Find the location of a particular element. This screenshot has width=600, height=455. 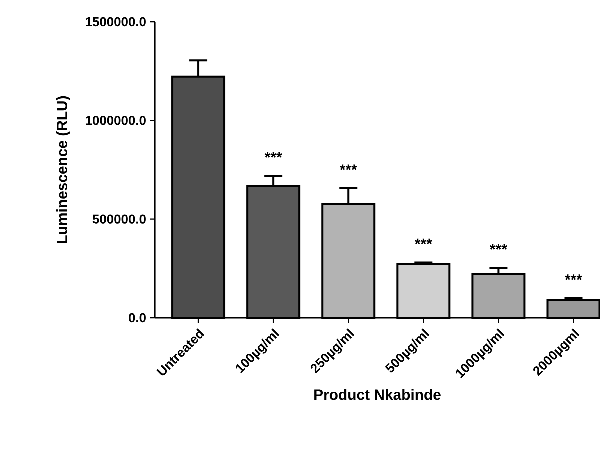

y-tick-label: 1500000.0 is located at coordinates (116, 22).